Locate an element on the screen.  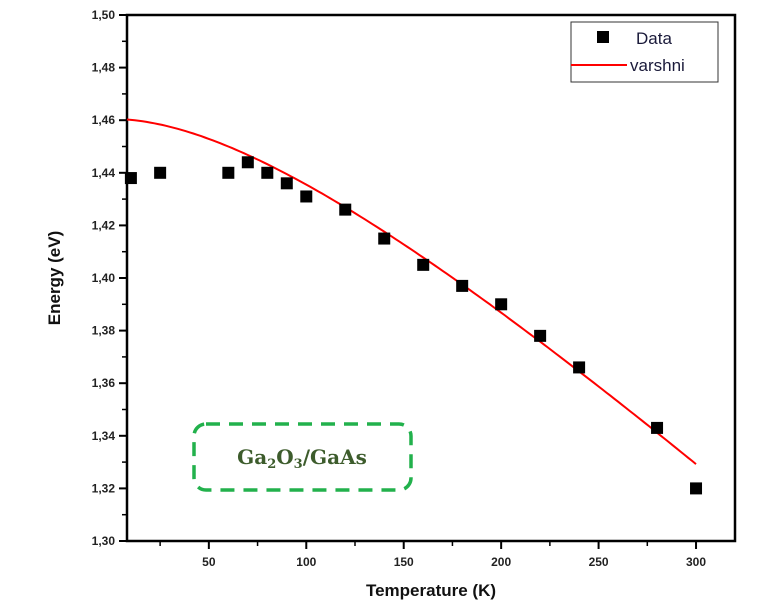
y-tick-label: 1,30 is located at coordinates (104, 541).